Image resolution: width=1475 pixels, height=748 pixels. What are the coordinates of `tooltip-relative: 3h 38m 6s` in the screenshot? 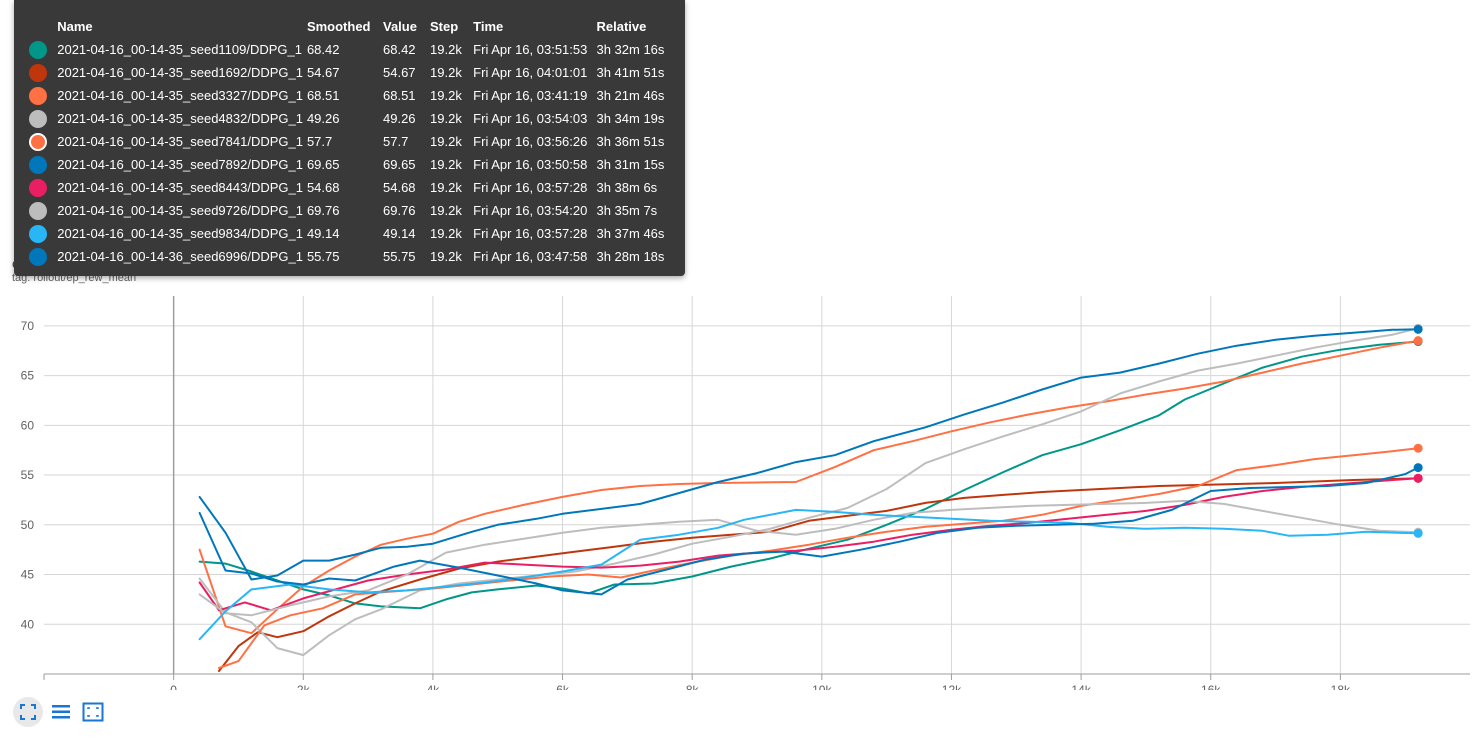 It's located at (627, 187).